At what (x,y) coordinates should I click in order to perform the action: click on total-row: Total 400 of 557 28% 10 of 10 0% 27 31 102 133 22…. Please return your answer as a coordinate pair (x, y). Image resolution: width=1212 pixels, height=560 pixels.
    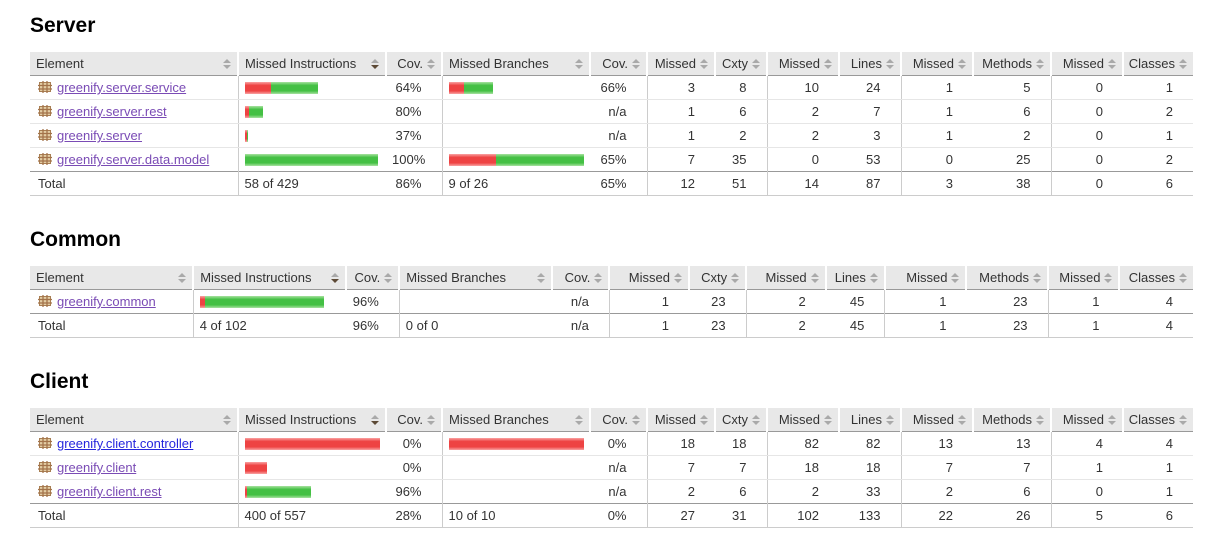
    Looking at the image, I should click on (611, 515).